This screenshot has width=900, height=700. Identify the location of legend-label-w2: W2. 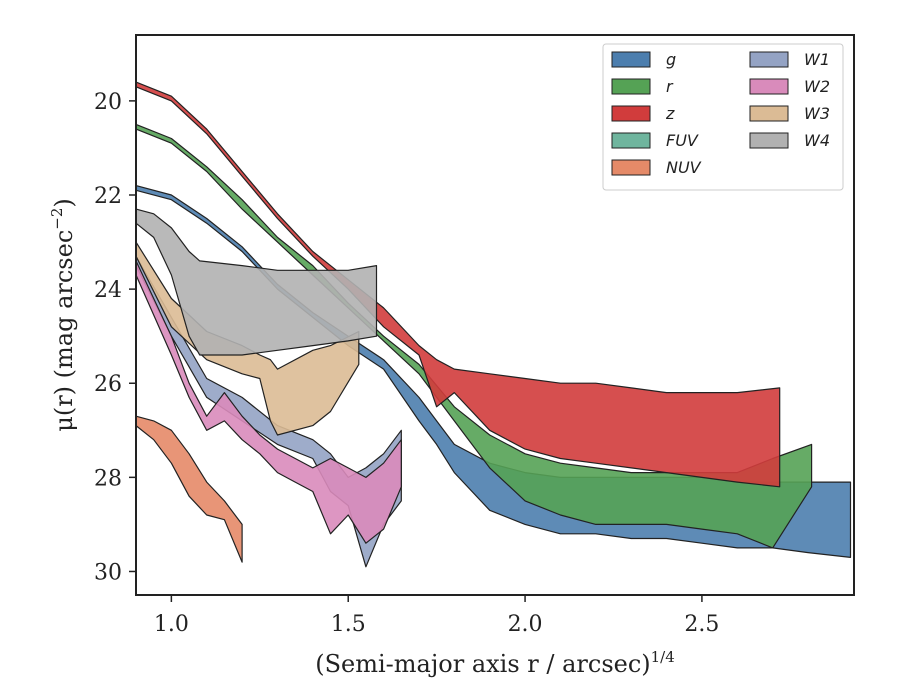
(817, 86).